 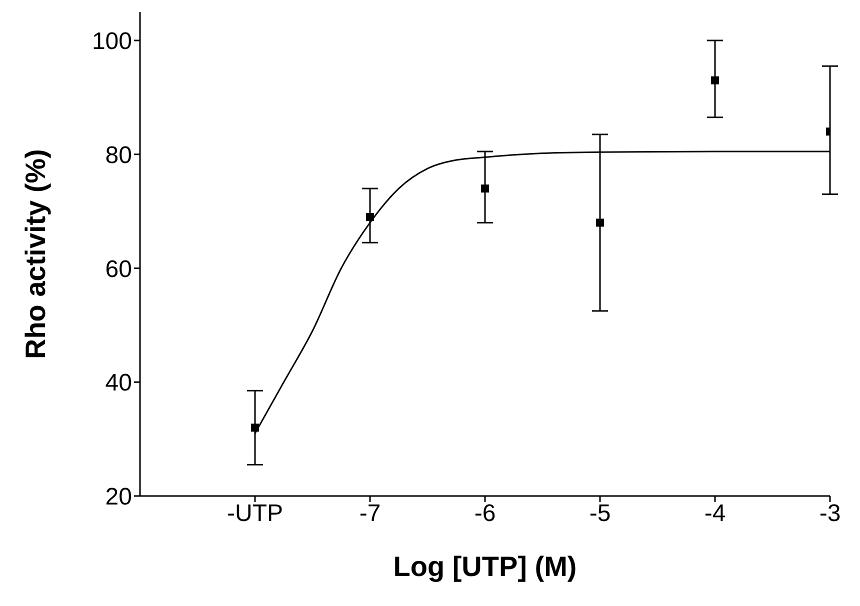 What do you see at coordinates (118, 155) in the screenshot?
I see `y-tick-label: 80` at bounding box center [118, 155].